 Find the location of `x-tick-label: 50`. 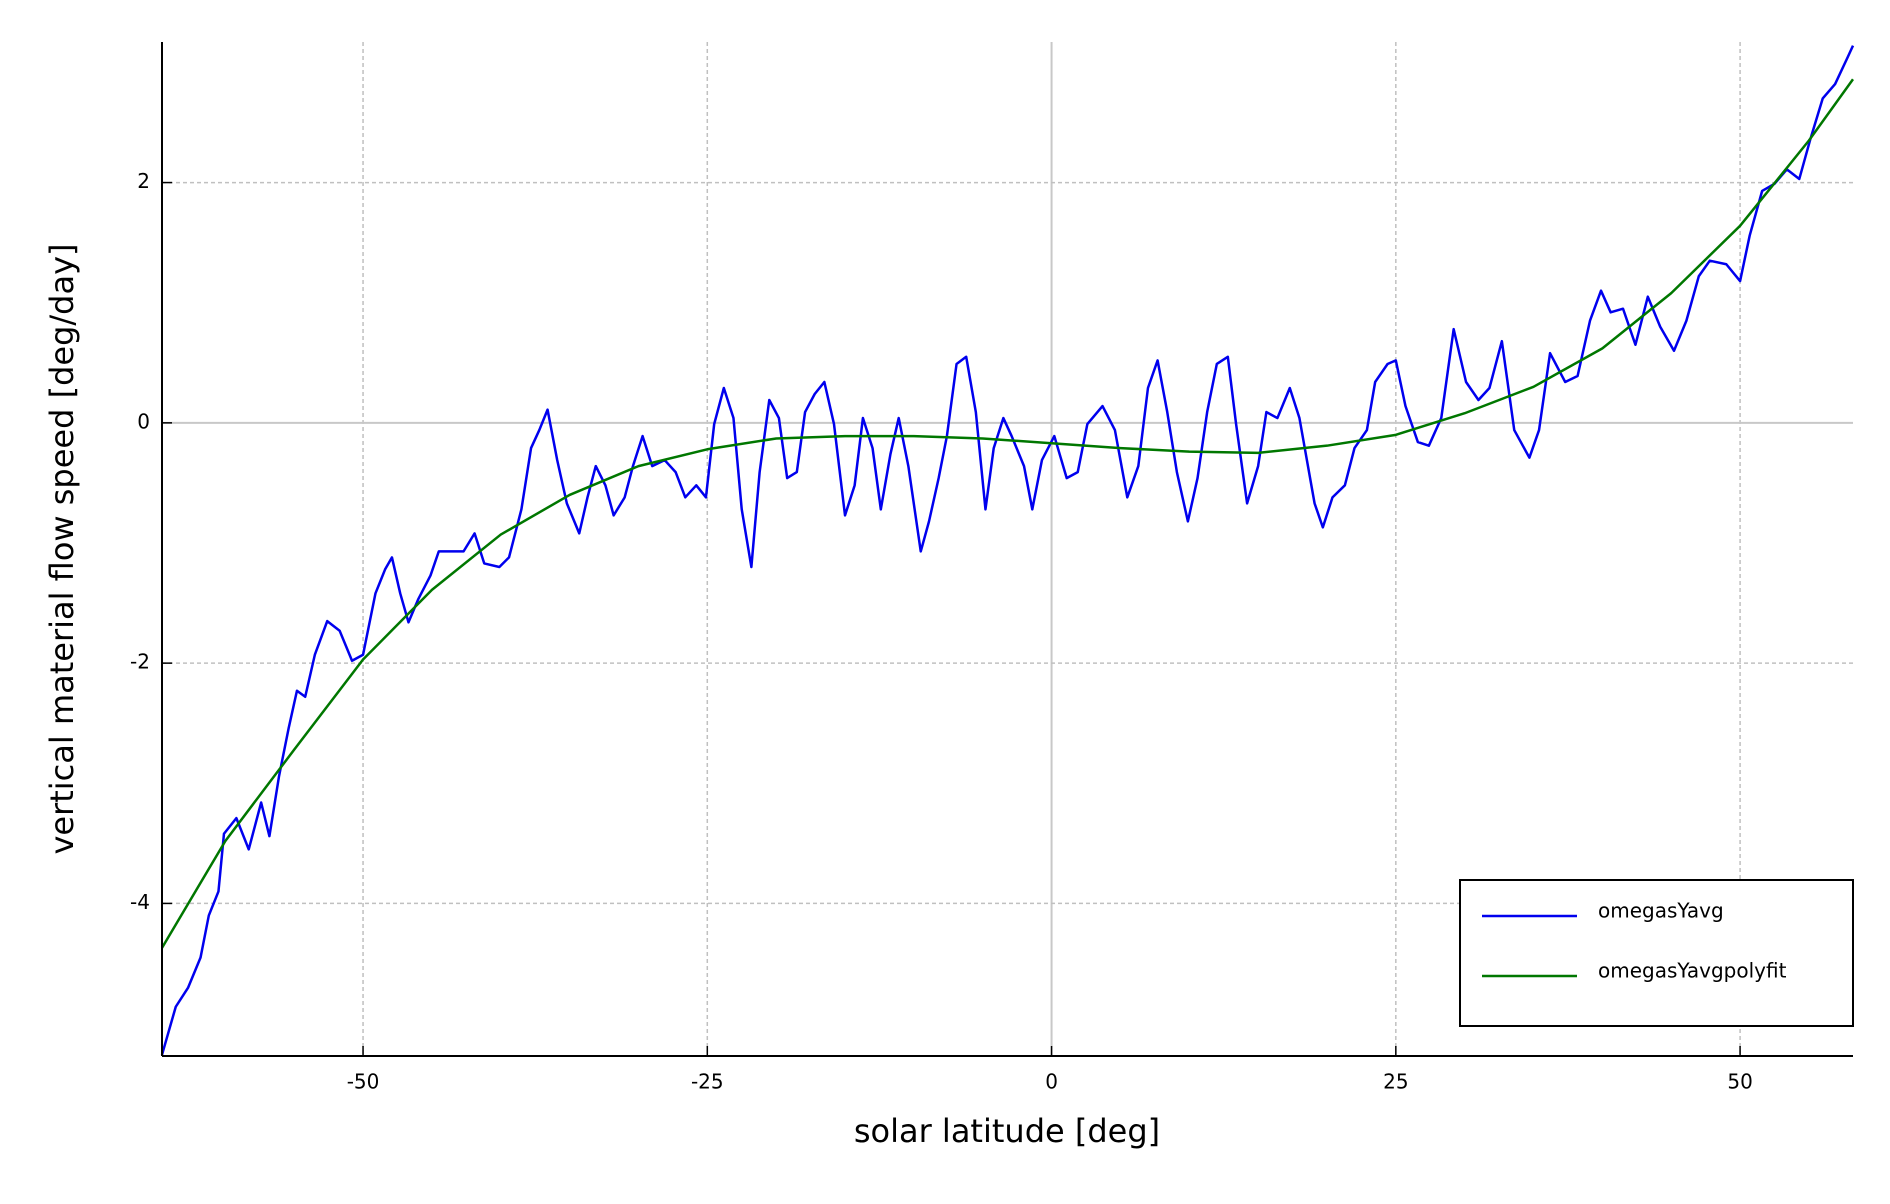

x-tick-label: 50 is located at coordinates (1739, 1082).